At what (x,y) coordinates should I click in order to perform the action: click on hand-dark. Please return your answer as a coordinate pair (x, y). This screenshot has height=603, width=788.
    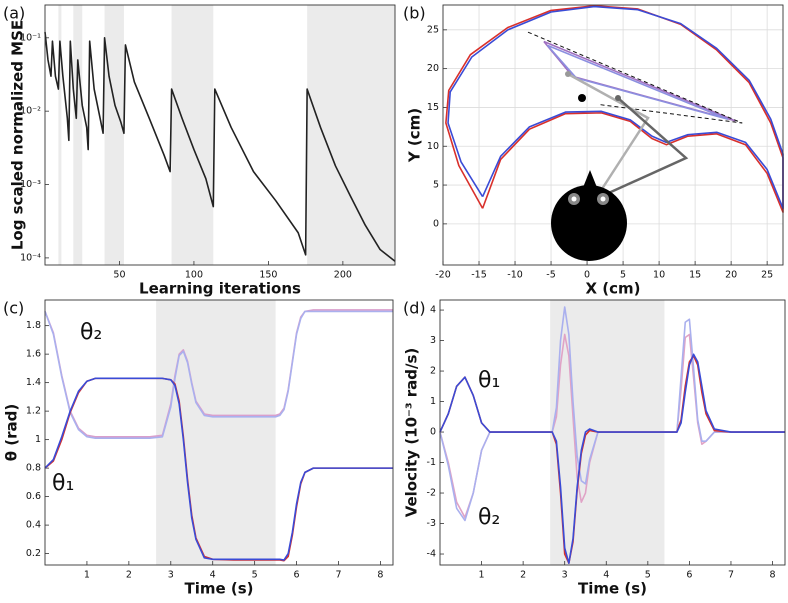
    Looking at the image, I should click on (618, 98).